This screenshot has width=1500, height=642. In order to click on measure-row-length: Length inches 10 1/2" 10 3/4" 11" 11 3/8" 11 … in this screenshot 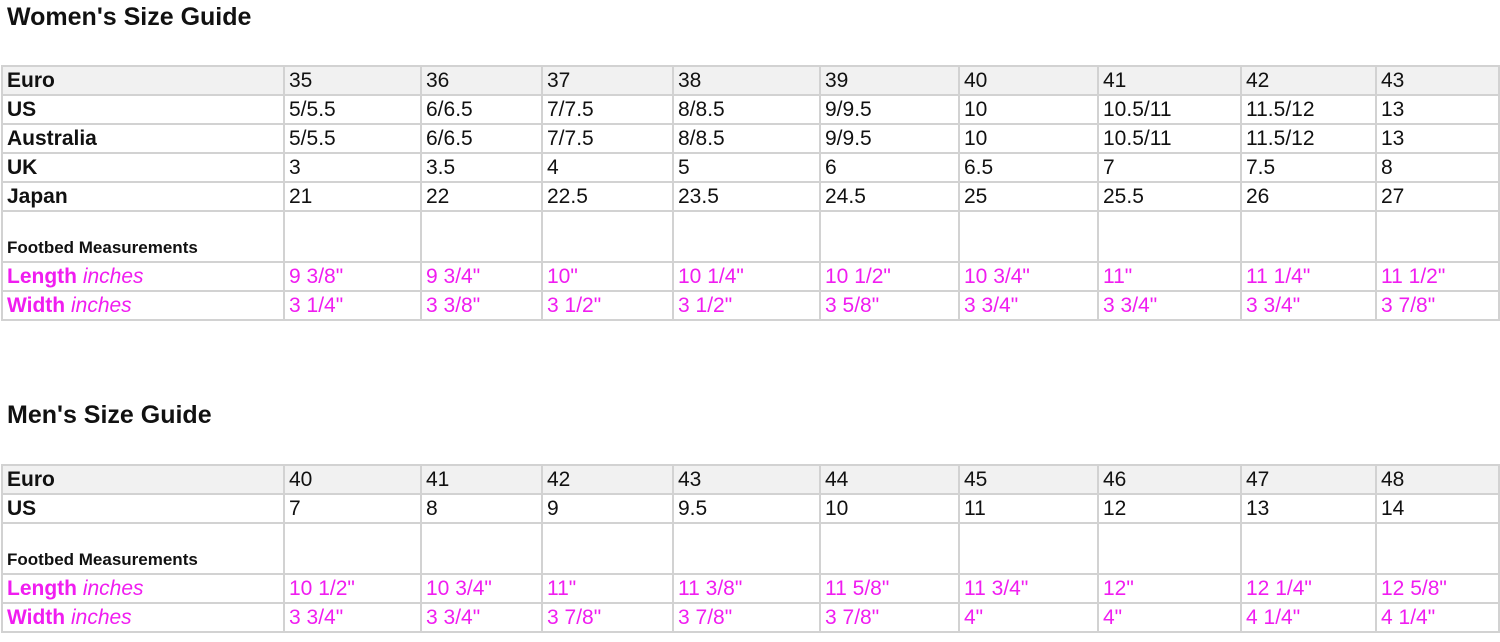, I will do `click(750, 588)`.